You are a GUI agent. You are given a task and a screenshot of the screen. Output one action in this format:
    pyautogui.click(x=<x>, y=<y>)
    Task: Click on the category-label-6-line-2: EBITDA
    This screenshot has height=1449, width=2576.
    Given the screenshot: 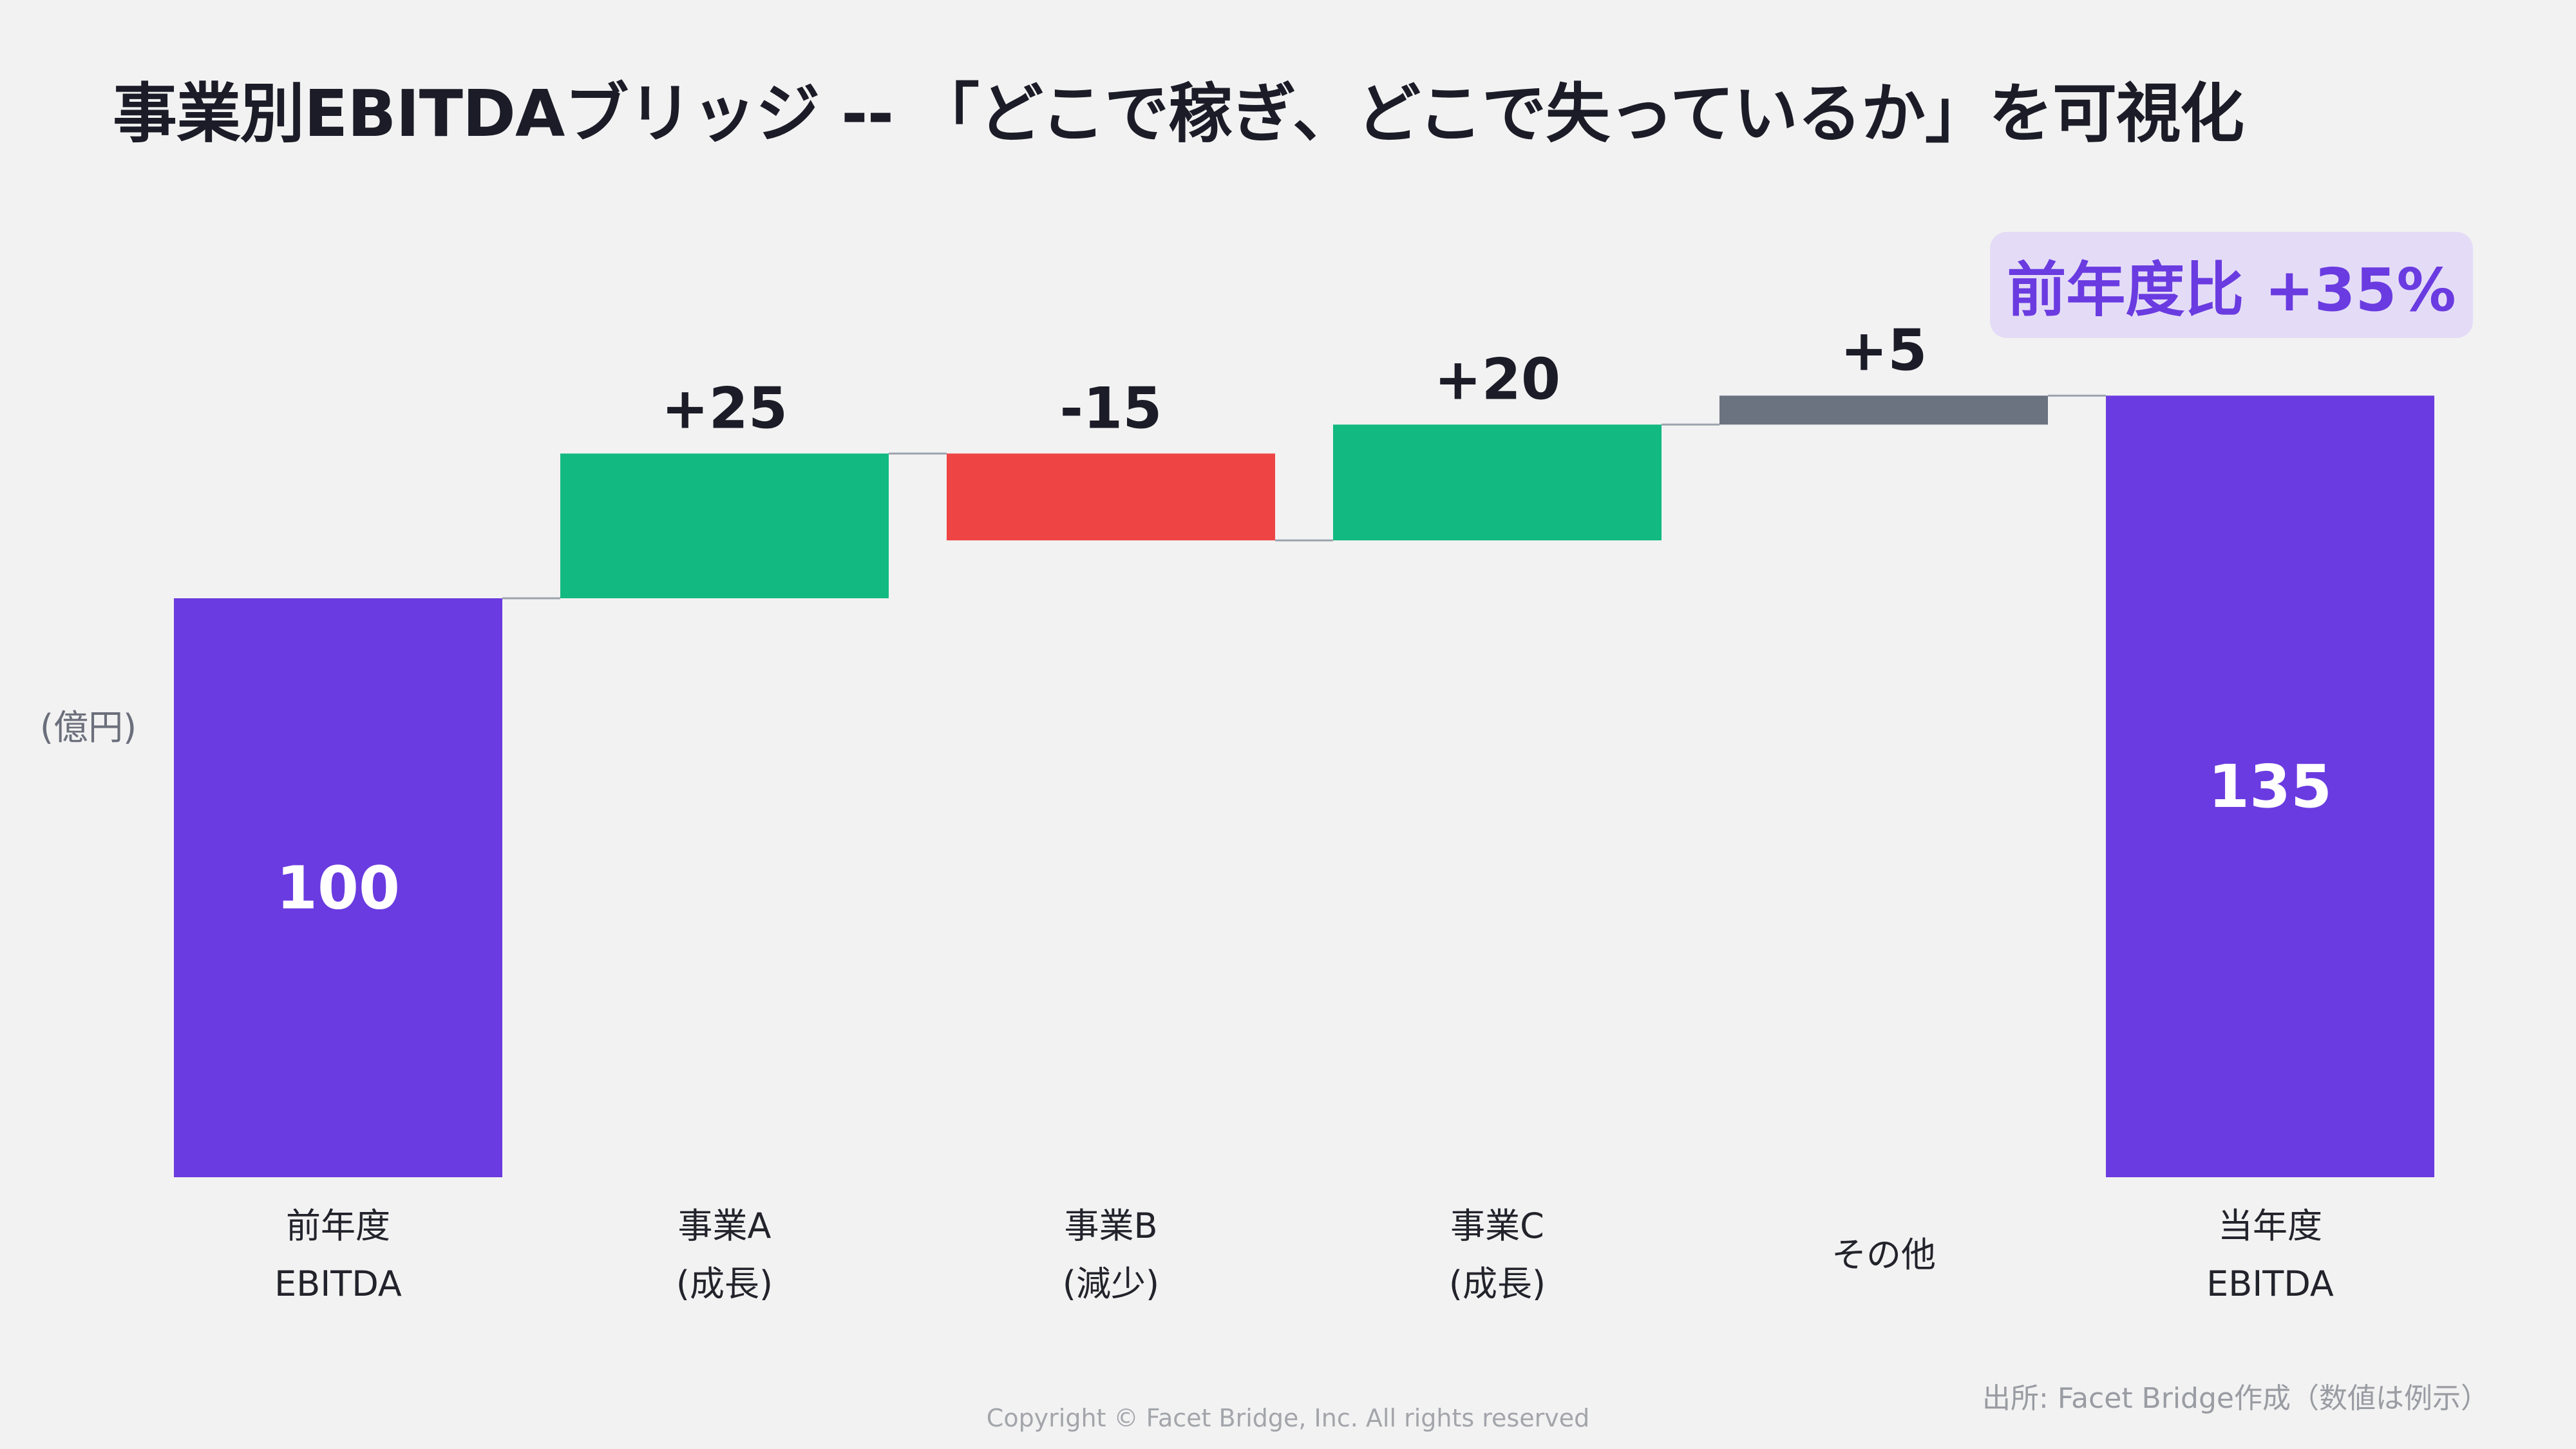 What is the action you would take?
    pyautogui.click(x=2270, y=1284)
    